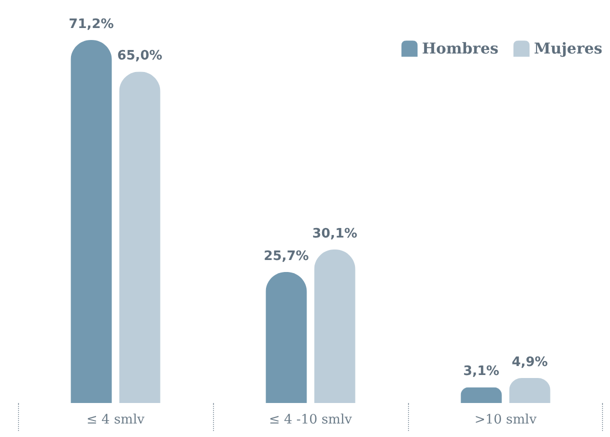  Describe the element at coordinates (286, 256) in the screenshot. I see `data-label: 25,7%` at that location.